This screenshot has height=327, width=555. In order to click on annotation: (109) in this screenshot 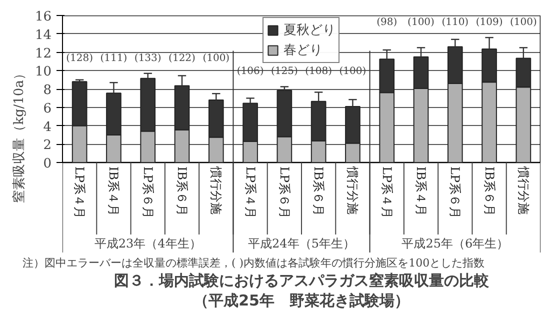, I will do `click(489, 22)`.